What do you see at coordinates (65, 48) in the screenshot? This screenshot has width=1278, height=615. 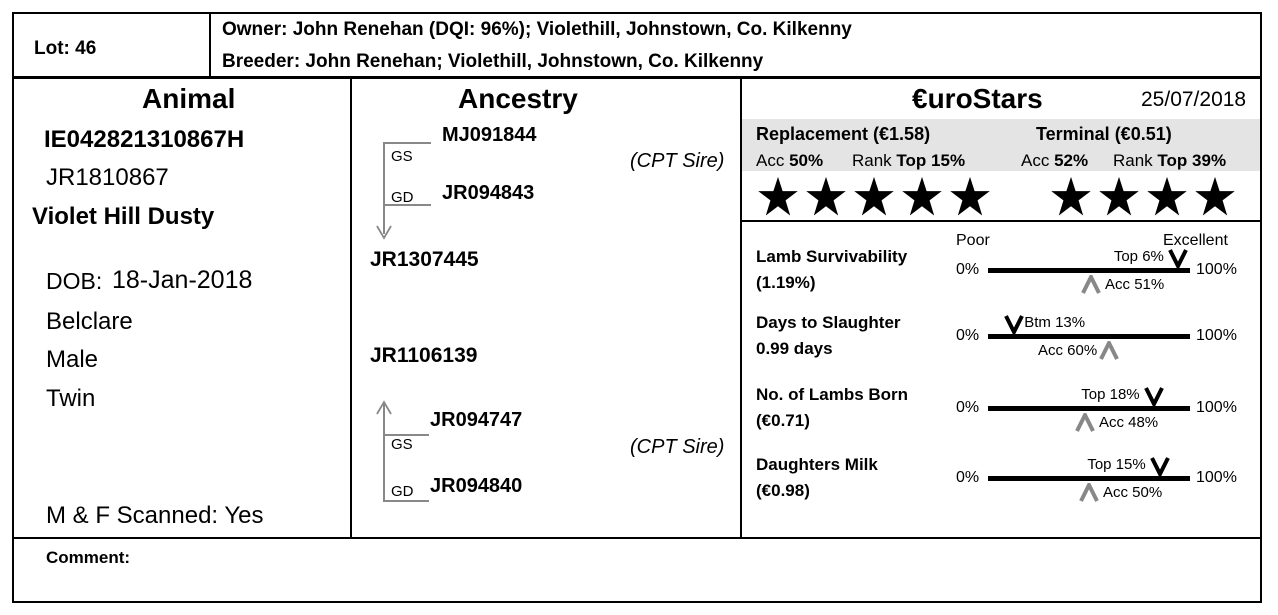 I see `lot-number: Lot: 46` at bounding box center [65, 48].